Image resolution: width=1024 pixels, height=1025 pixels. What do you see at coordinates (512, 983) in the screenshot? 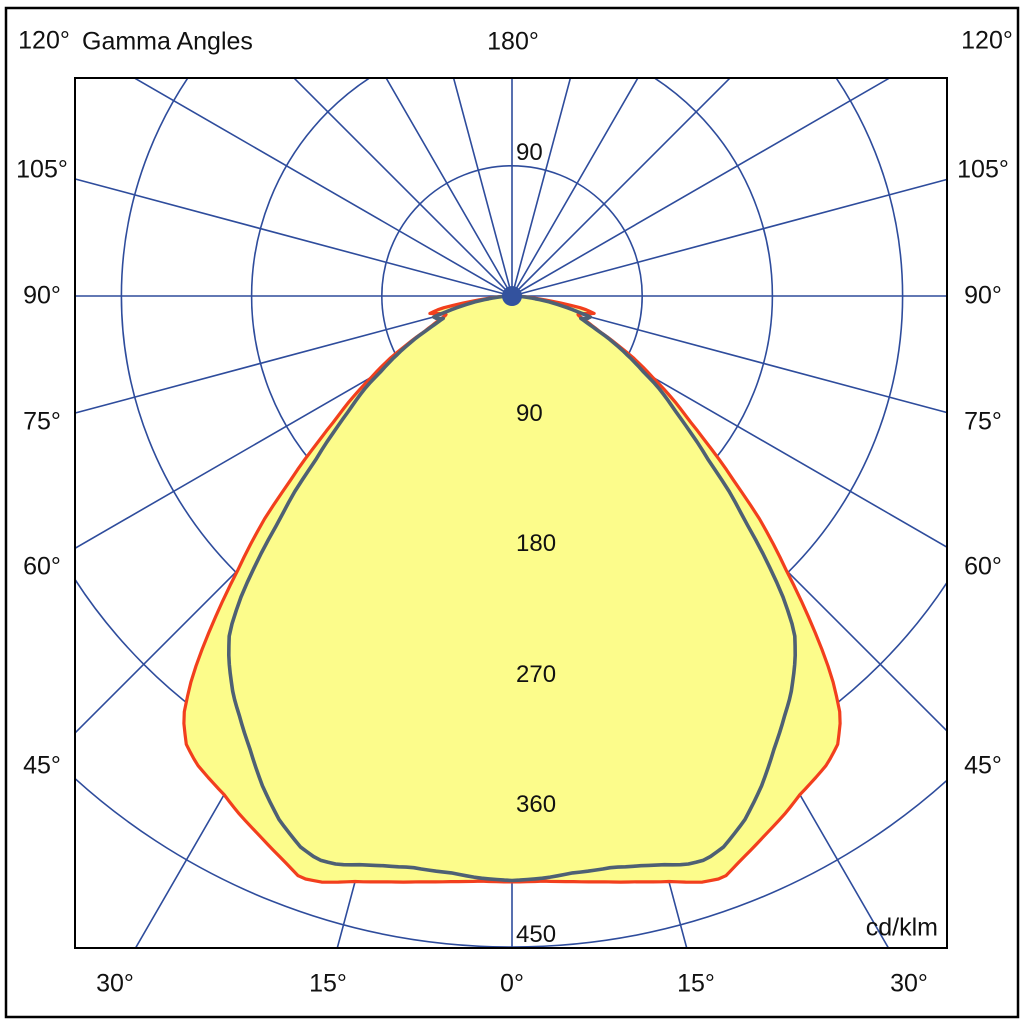
I see `gamma-label-bottom-0: 0°` at bounding box center [512, 983].